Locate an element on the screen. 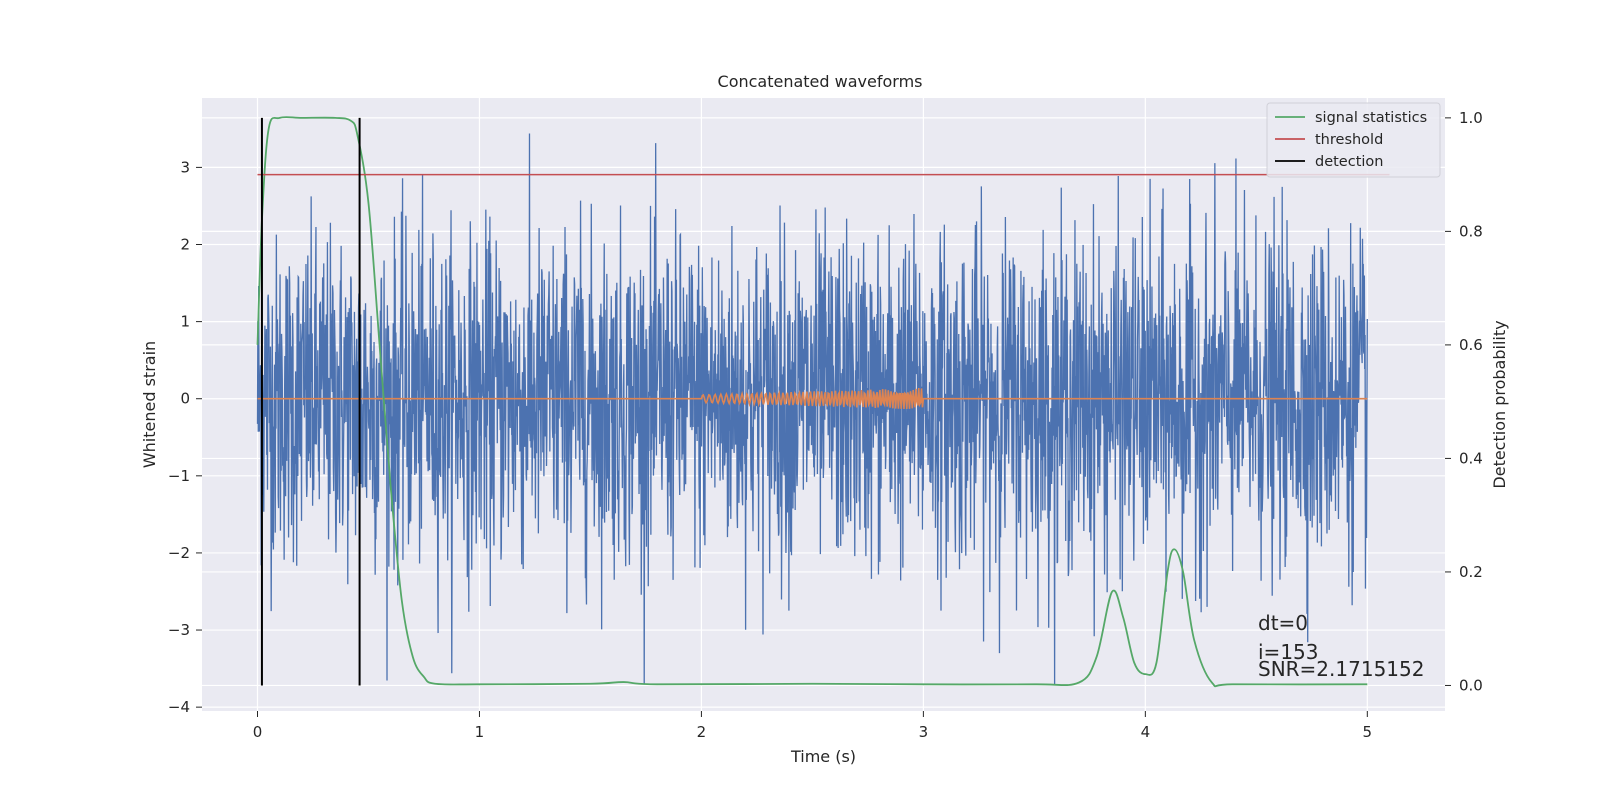 This screenshot has height=800, width=1600. y-axis-right: 1.0 0.8 0.6 0.4 0.2 0.0 is located at coordinates (1464, 401).